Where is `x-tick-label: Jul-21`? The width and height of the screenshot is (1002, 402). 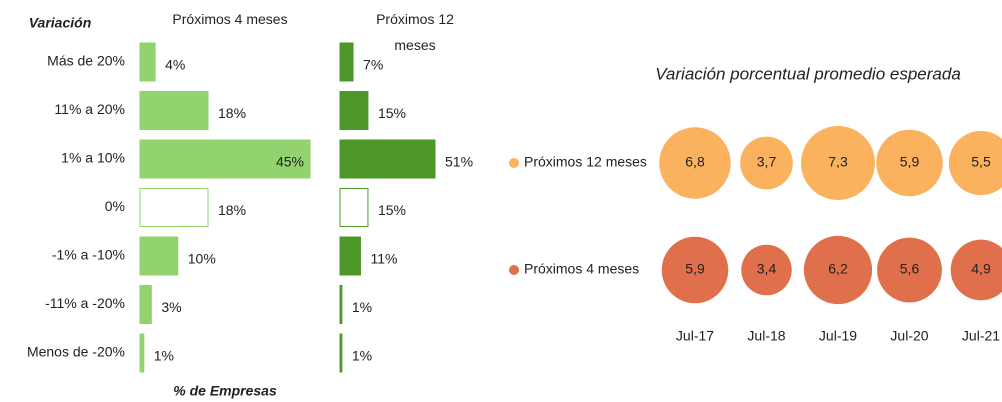 x-tick-label: Jul-21 is located at coordinates (981, 336).